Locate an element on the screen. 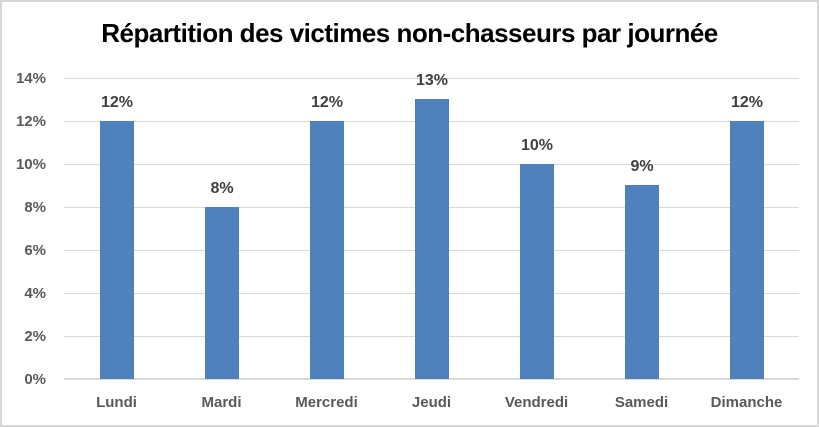  x-axis-category-label: Lundi is located at coordinates (116, 402).